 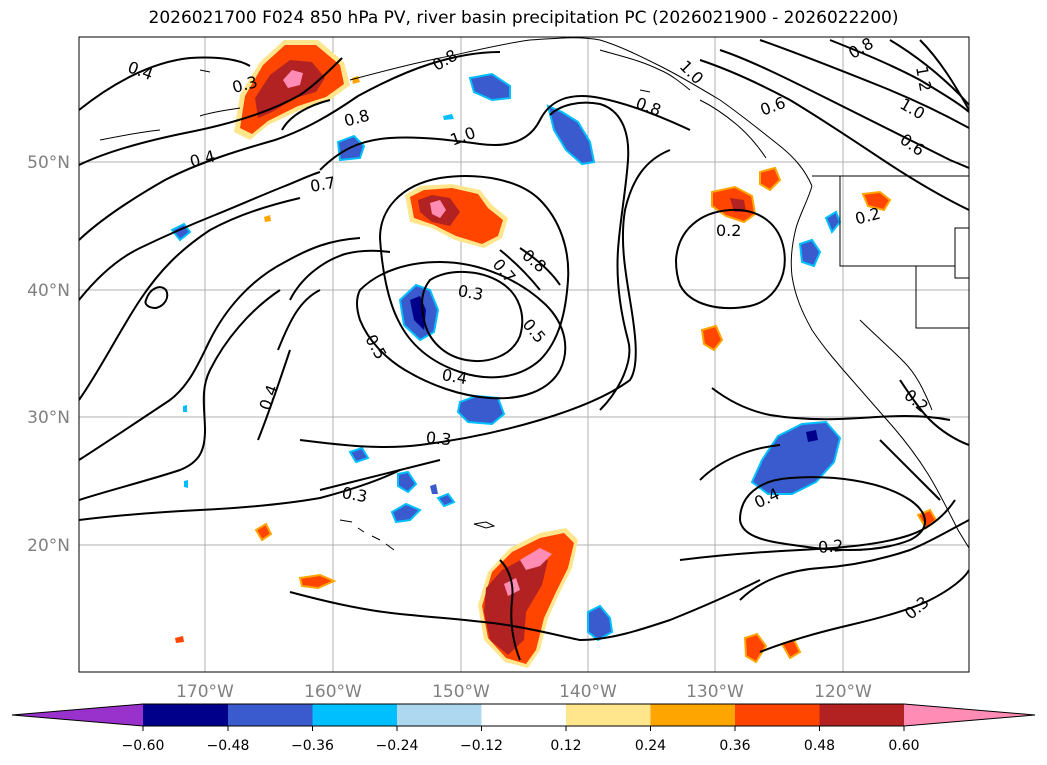 I want to click on colorbar-tick-label: −0.60, so click(x=143, y=746).